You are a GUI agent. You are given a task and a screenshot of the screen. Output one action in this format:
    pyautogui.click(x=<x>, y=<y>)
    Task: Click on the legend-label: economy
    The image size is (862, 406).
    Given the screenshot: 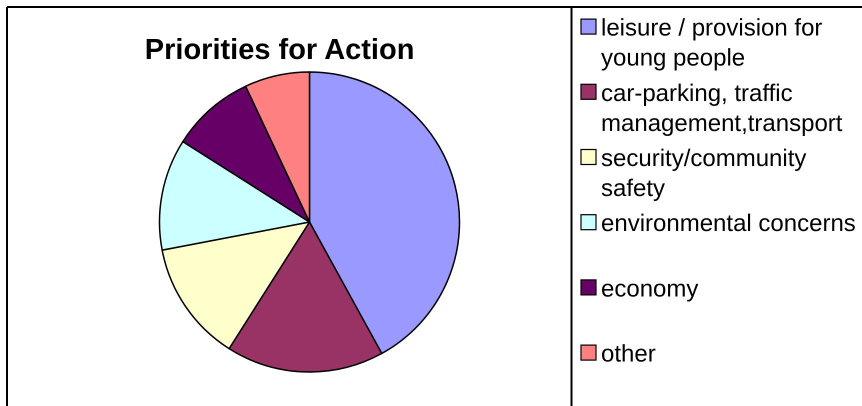 What is the action you would take?
    pyautogui.click(x=649, y=288)
    